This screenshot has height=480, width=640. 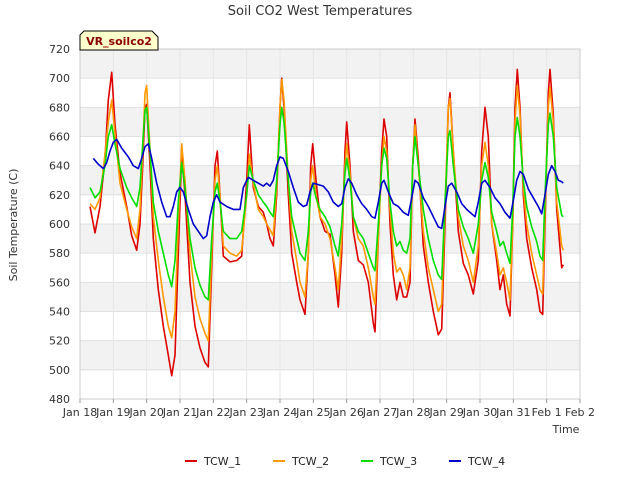 What do you see at coordinates (59, 107) in the screenshot?
I see `y-tick-label: 680` at bounding box center [59, 107].